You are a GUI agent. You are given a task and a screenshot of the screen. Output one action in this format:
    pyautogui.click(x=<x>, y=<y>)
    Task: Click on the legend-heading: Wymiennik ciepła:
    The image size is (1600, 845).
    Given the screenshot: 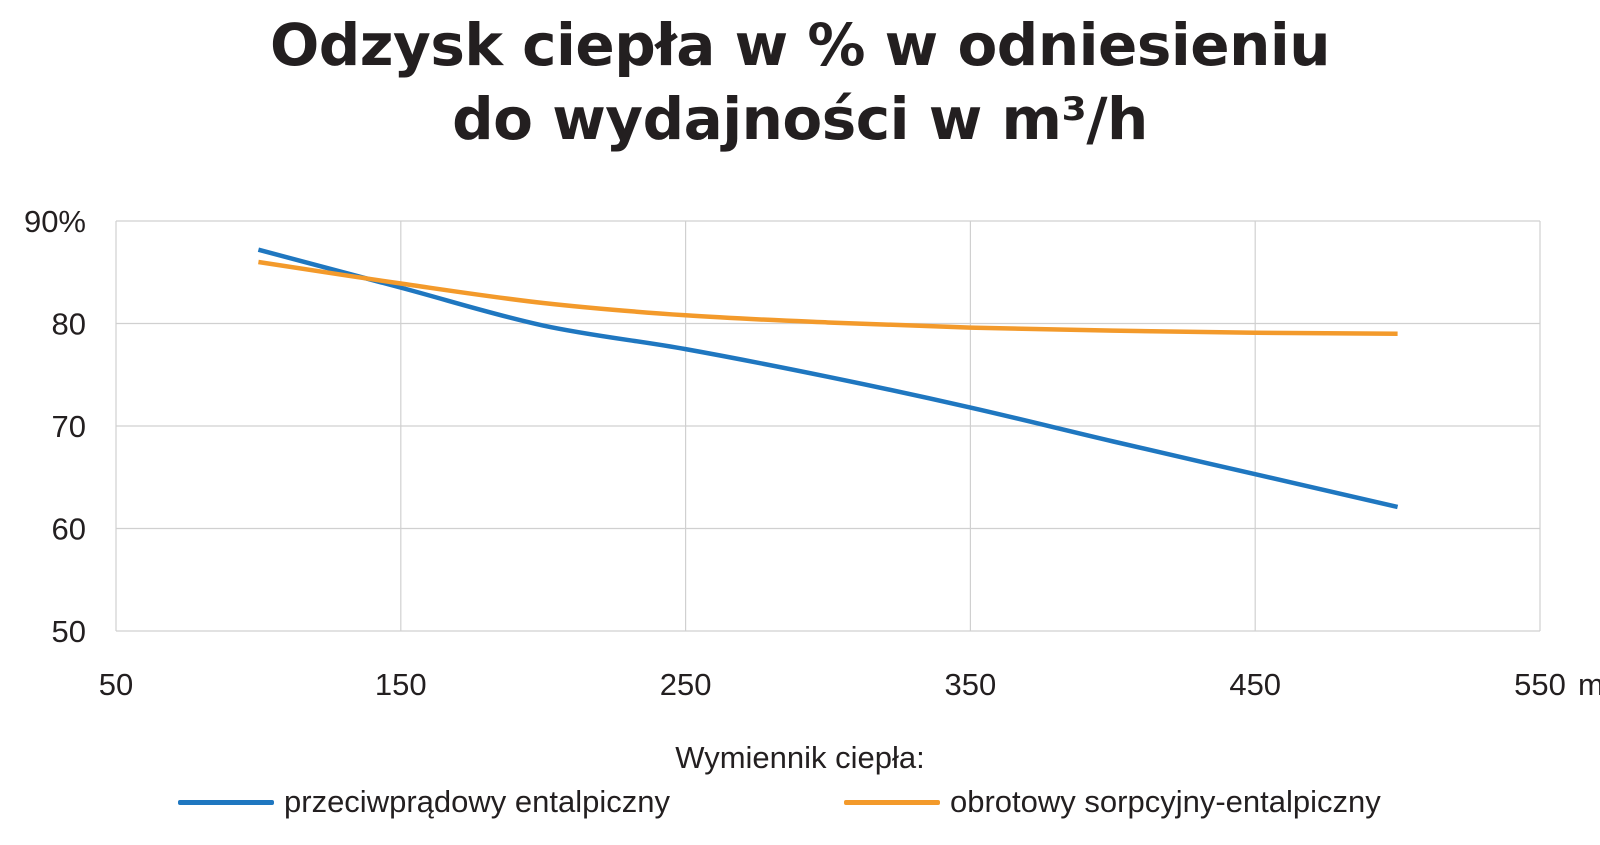 What is the action you would take?
    pyautogui.click(x=800, y=757)
    